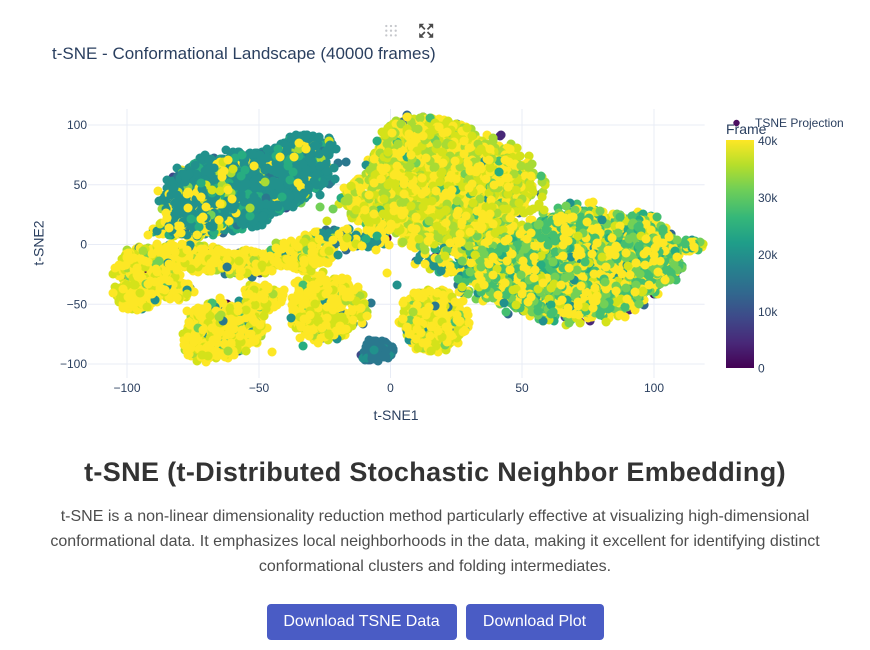 The height and width of the screenshot is (650, 870). Describe the element at coordinates (768, 141) in the screenshot. I see `svg-text: 40k` at that location.